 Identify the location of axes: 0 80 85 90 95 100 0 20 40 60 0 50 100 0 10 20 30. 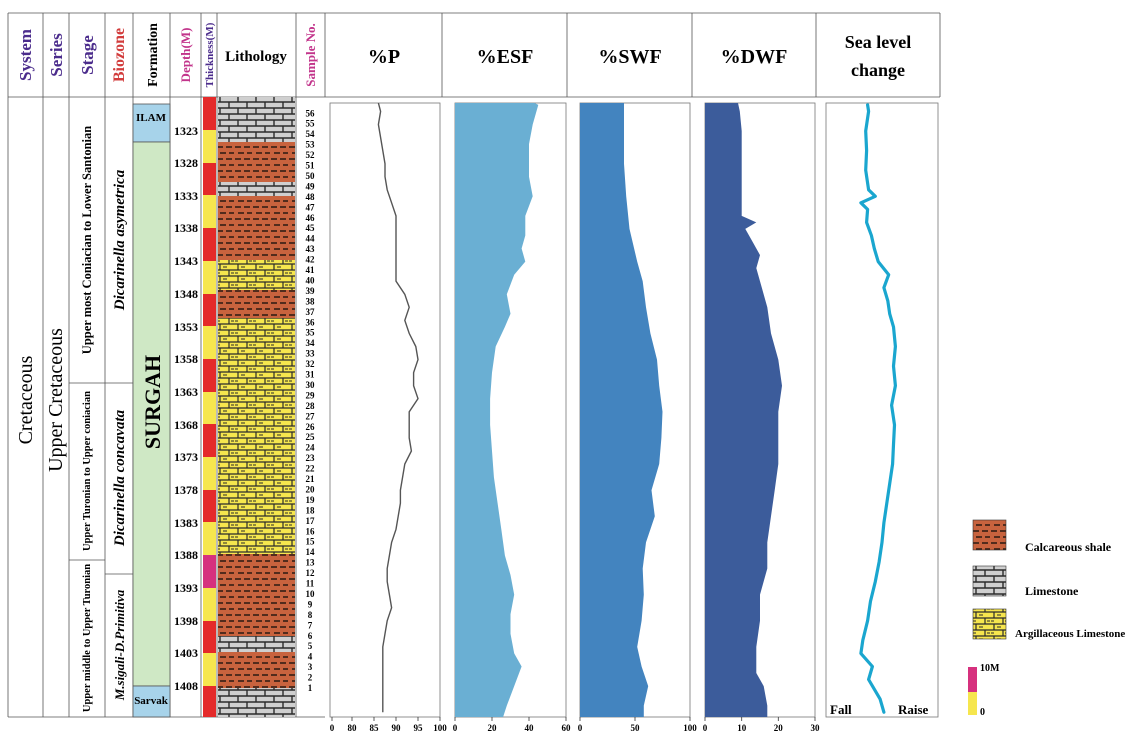
(575, 725).